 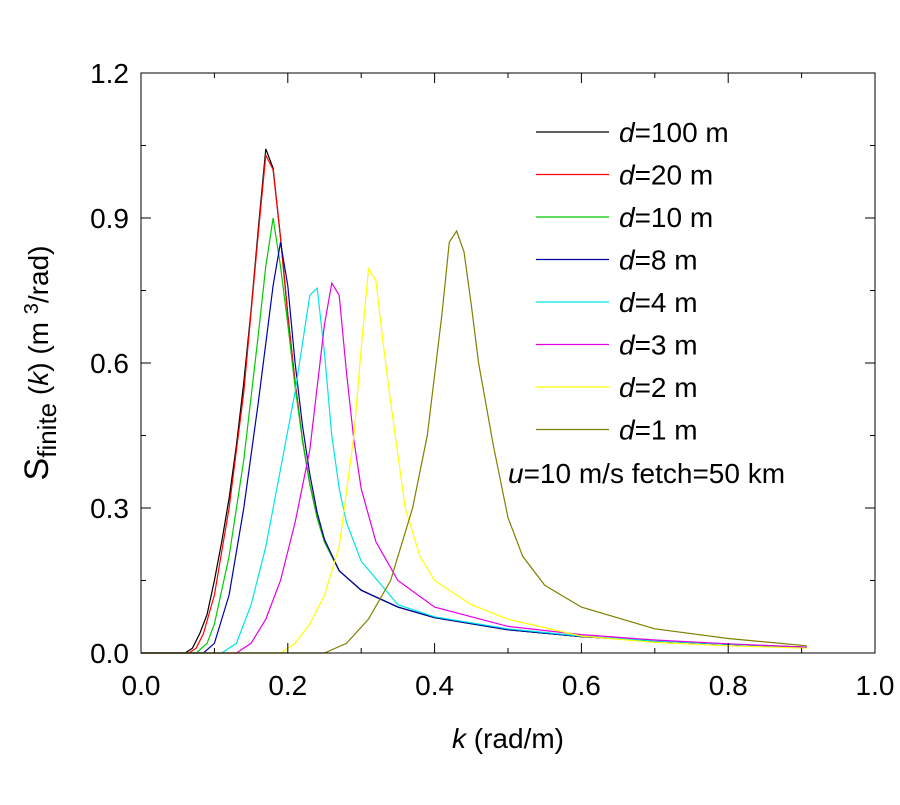 What do you see at coordinates (658, 345) in the screenshot?
I see `legend-label-5: d=3 m` at bounding box center [658, 345].